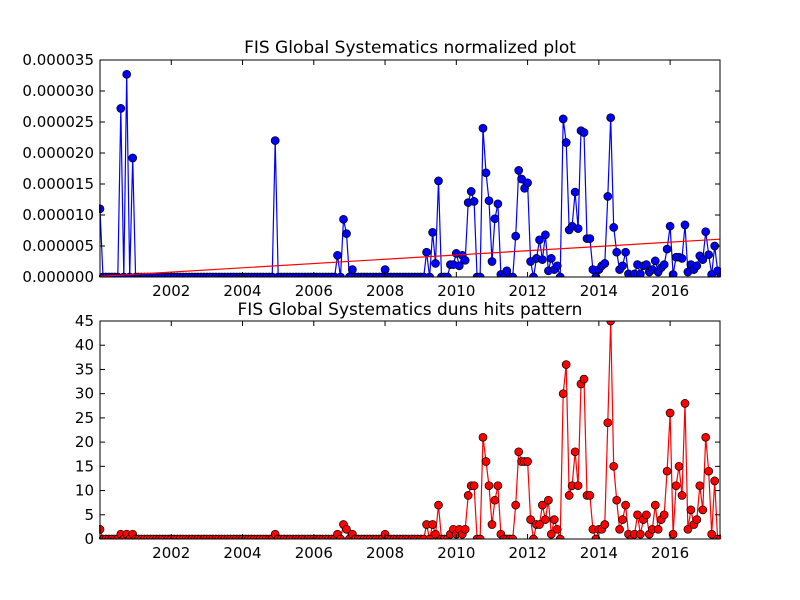  What do you see at coordinates (84, 466) in the screenshot?
I see `y-tick-label: 15` at bounding box center [84, 466].